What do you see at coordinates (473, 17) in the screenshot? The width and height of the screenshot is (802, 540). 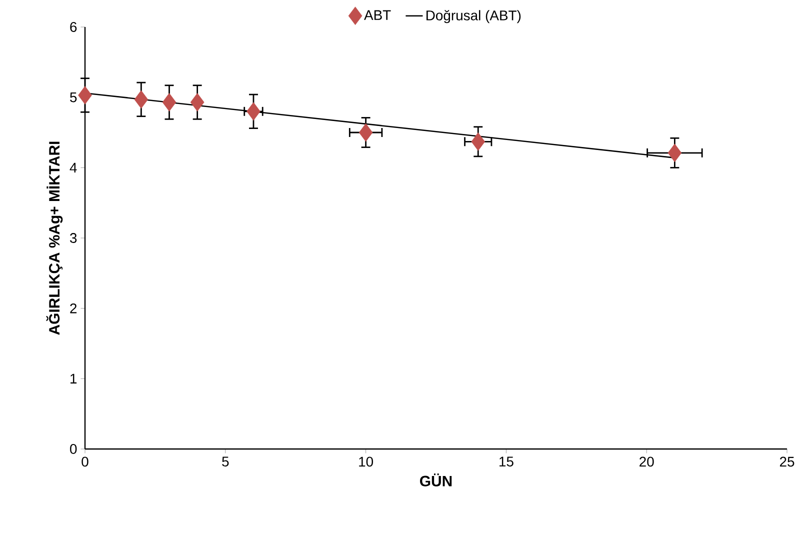 I see `legend-label: Doğrusal (ABT)` at bounding box center [473, 17].